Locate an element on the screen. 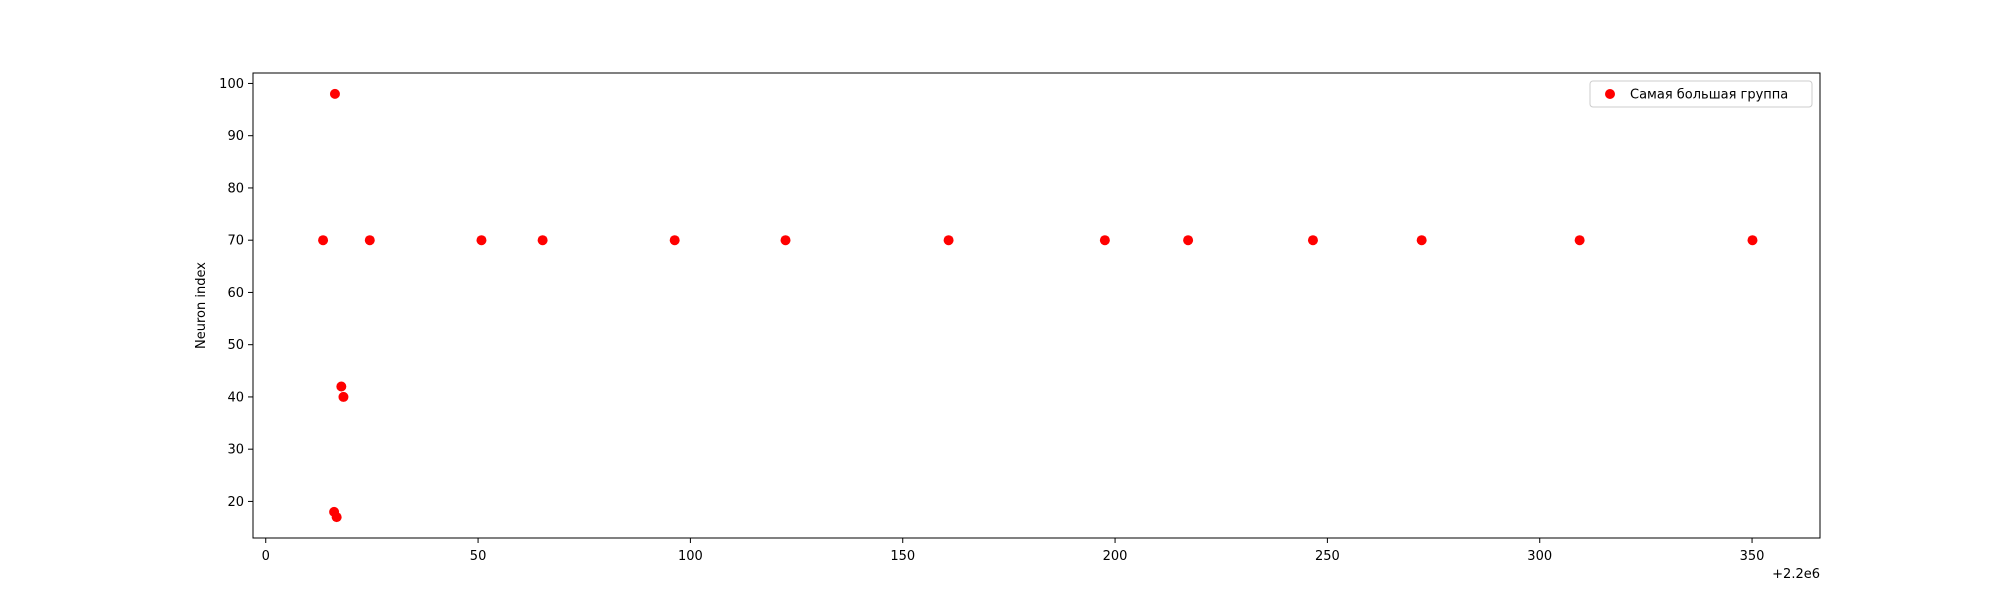  y-tick-label: 30 is located at coordinates (235, 450).